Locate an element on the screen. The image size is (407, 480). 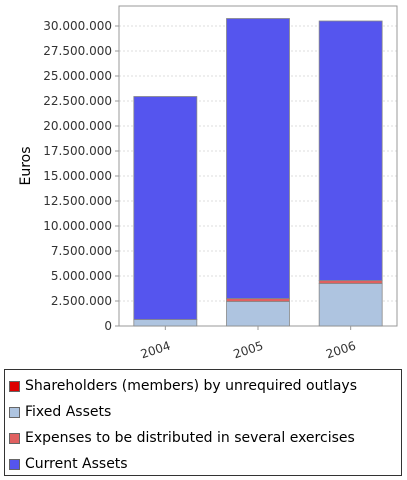
y-tick-label: 5.000.000 is located at coordinates (81, 276).